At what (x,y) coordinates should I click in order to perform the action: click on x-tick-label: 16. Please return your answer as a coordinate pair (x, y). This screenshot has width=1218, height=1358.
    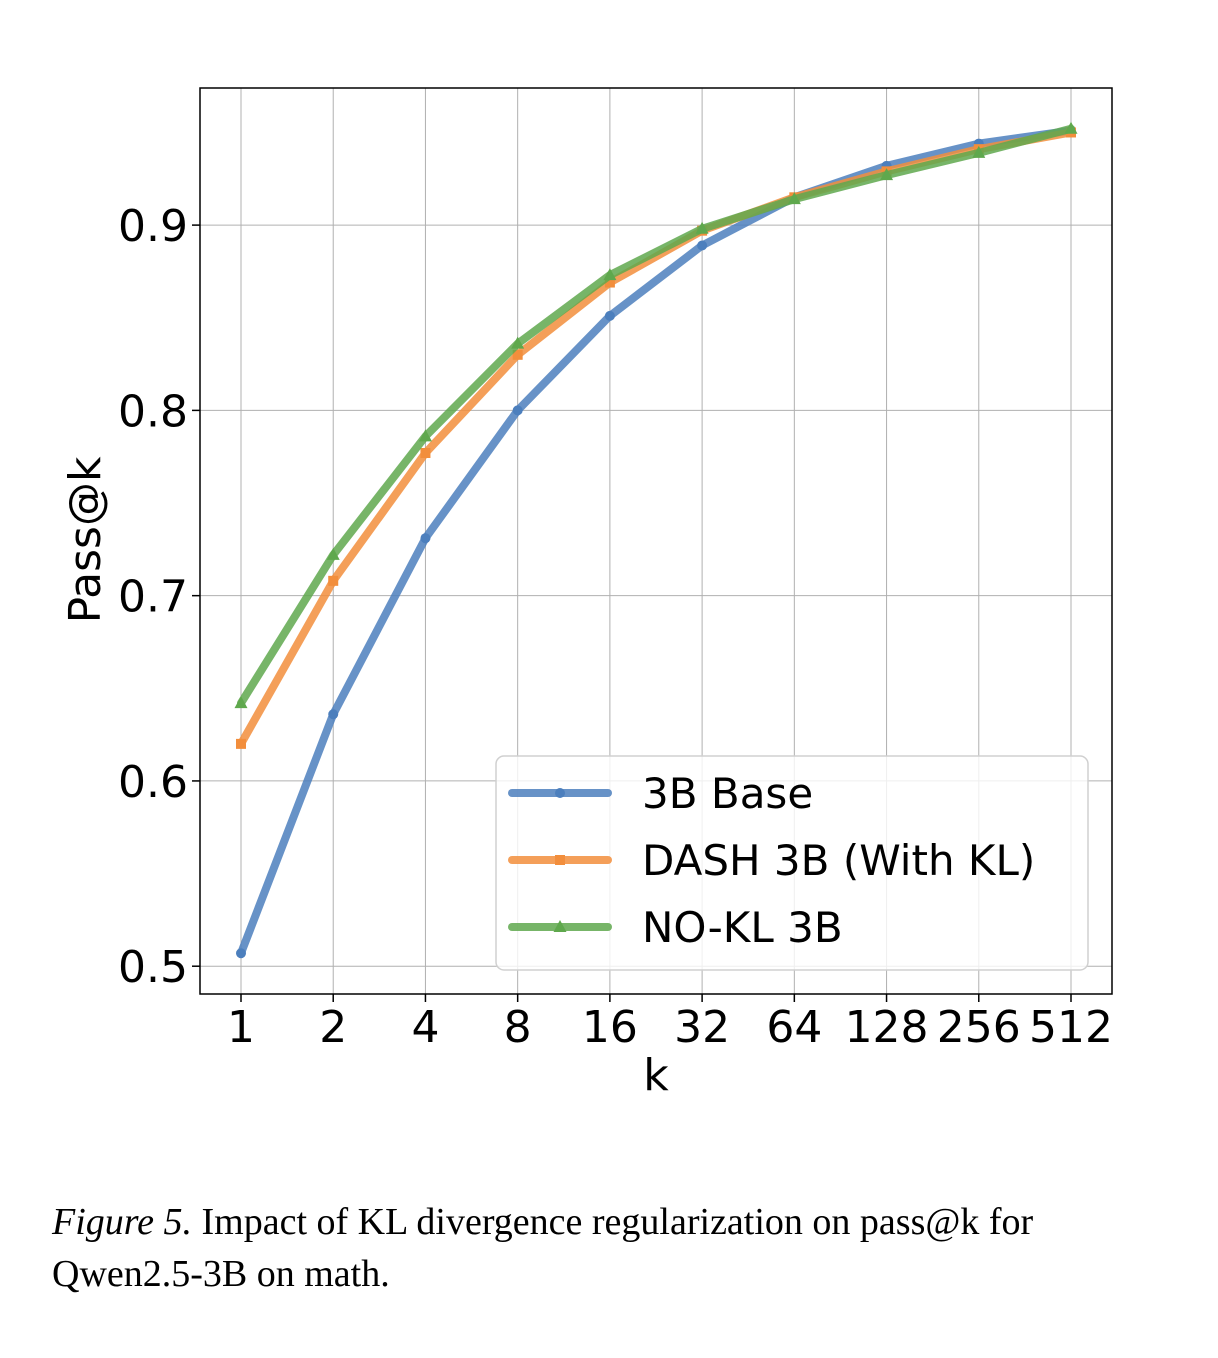
    Looking at the image, I should click on (610, 1027).